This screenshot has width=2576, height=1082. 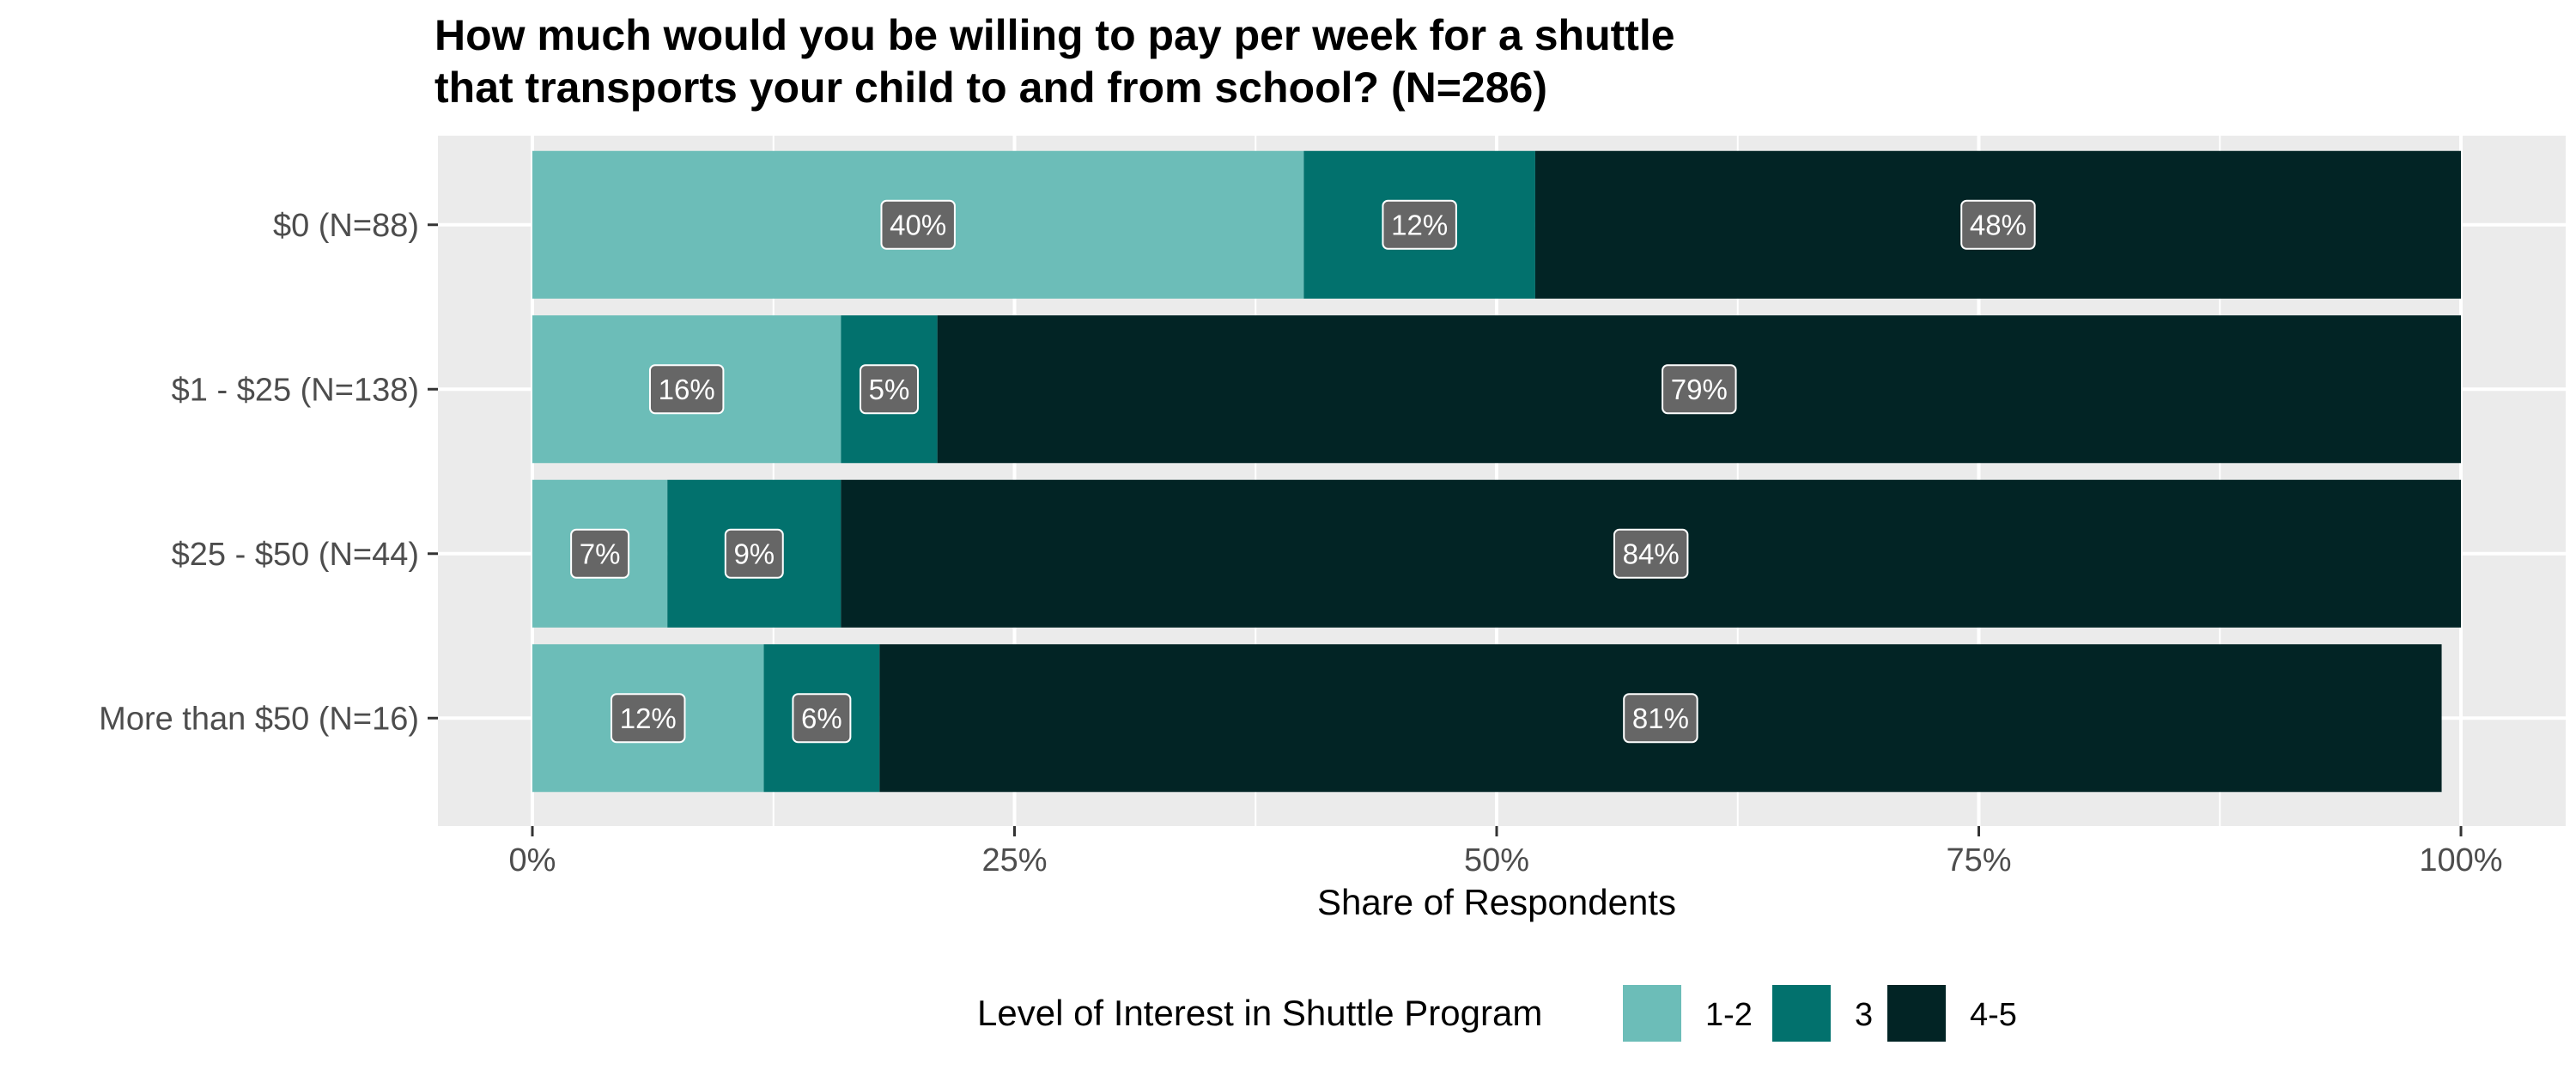 What do you see at coordinates (2460, 860) in the screenshot?
I see `x-tick-label: 100%` at bounding box center [2460, 860].